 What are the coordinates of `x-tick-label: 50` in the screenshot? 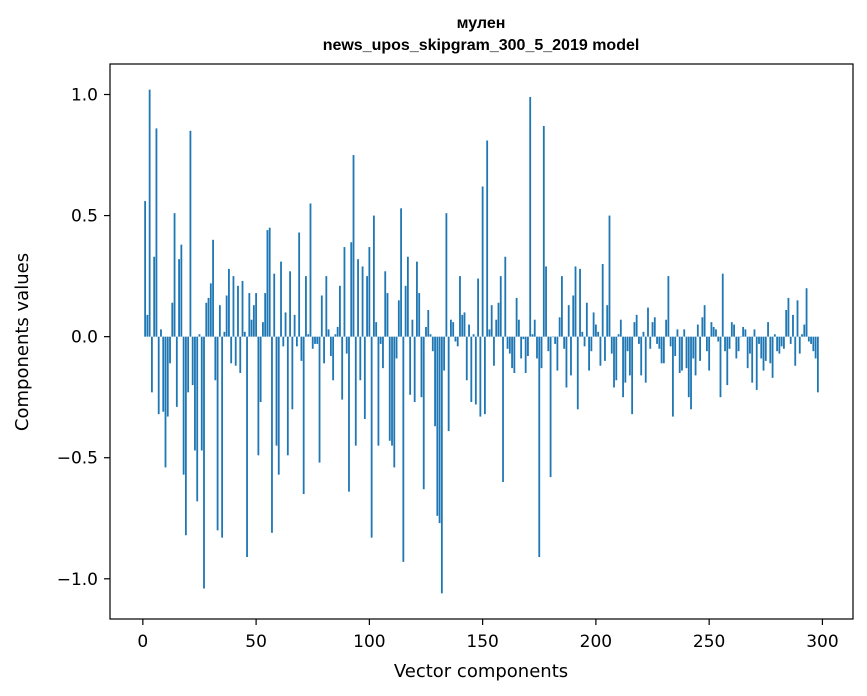 It's located at (256, 642).